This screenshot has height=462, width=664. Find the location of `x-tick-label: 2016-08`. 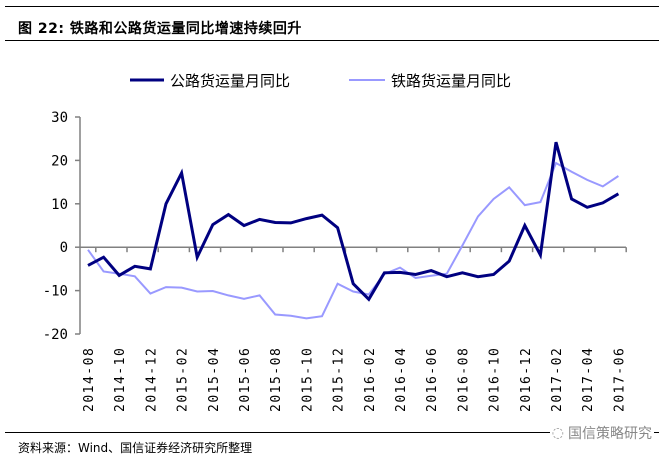

x-tick-label: 2016-08 is located at coordinates (463, 379).